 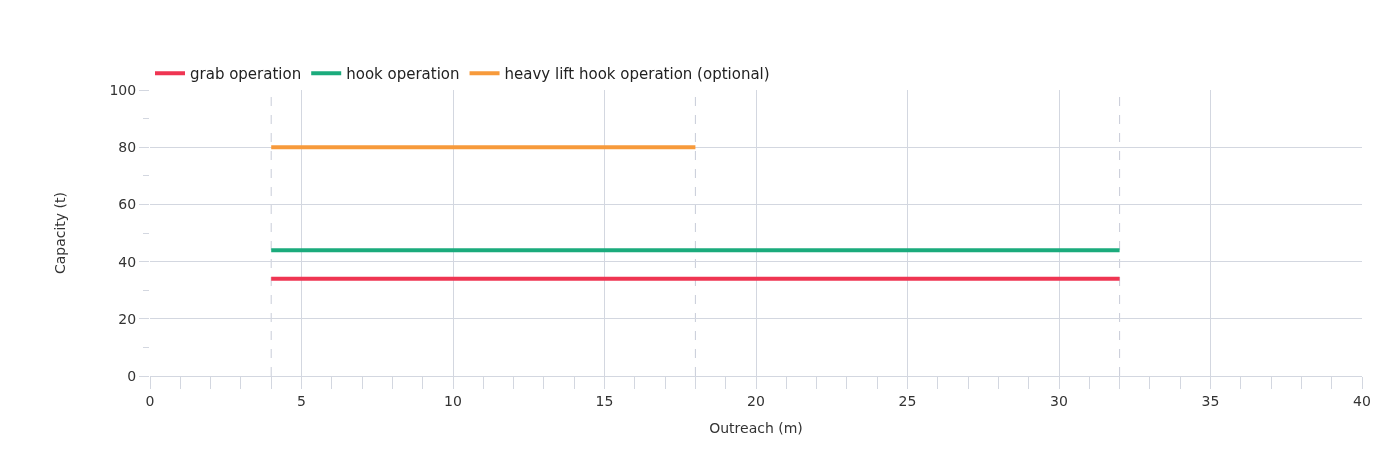 What do you see at coordinates (907, 400) in the screenshot?
I see `x-tick-label: 25` at bounding box center [907, 400].